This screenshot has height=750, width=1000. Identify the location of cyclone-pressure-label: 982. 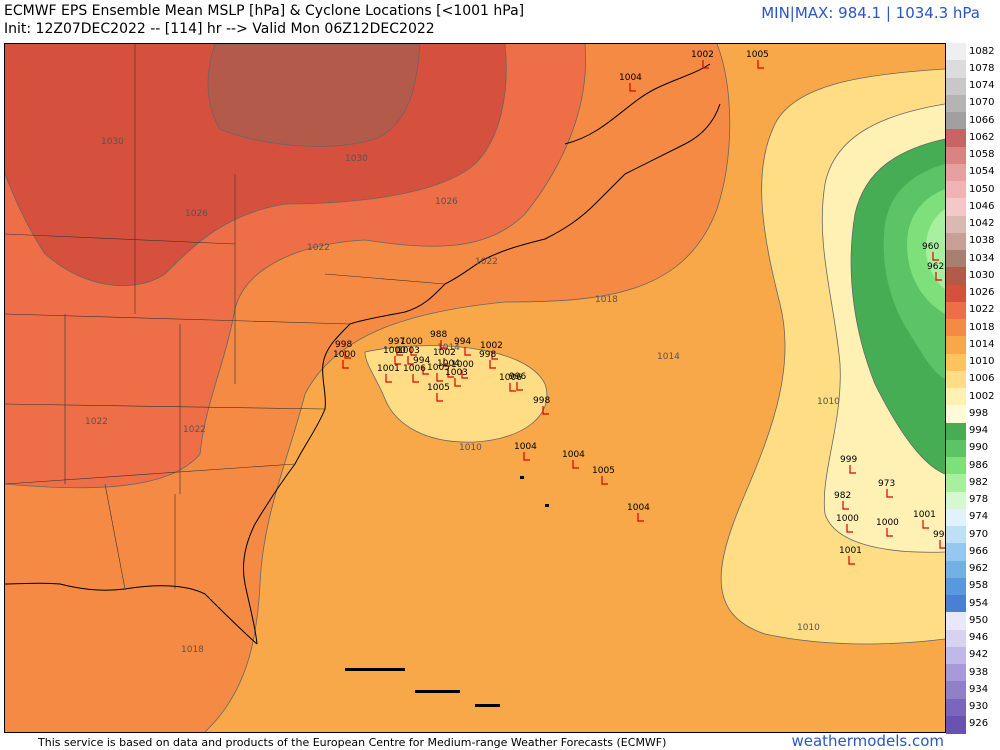
(842, 496).